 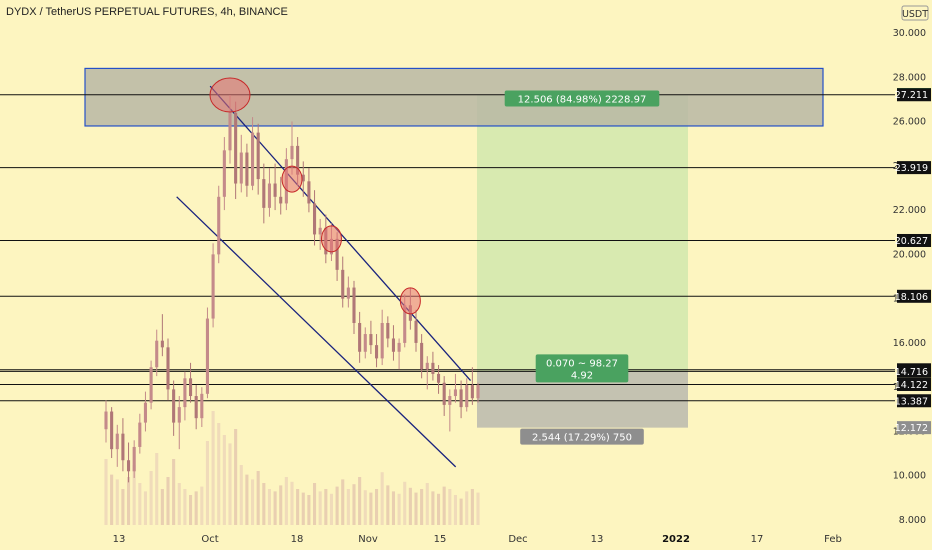 I want to click on entry-stats-label-bg, so click(x=582, y=368).